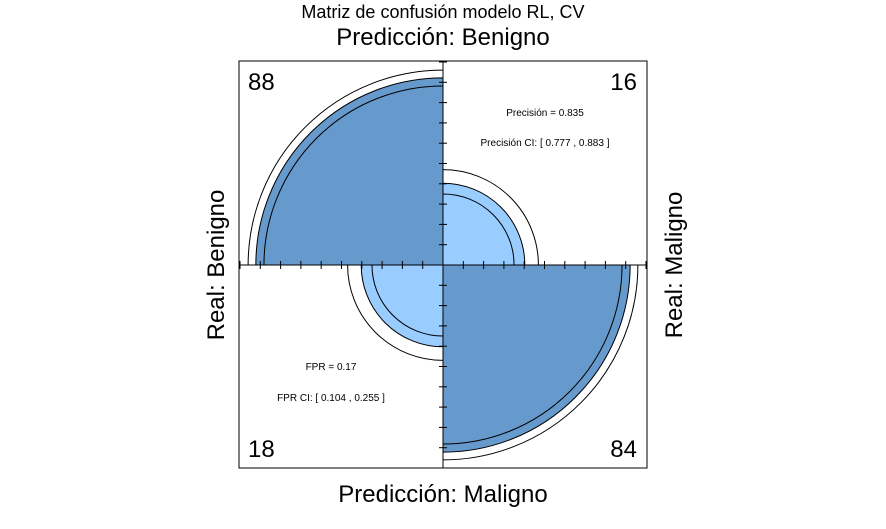  What do you see at coordinates (331, 398) in the screenshot?
I see `fpr-ci-text: FPR CI: [ 0.104 , 0.255 ]` at bounding box center [331, 398].